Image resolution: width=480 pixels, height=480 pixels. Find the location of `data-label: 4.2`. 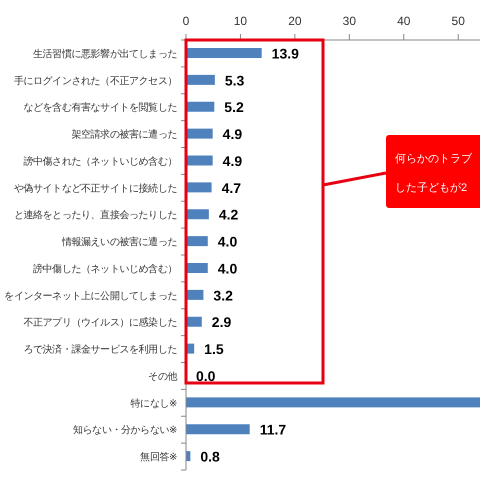

data-label: 4.2 is located at coordinates (228, 214).